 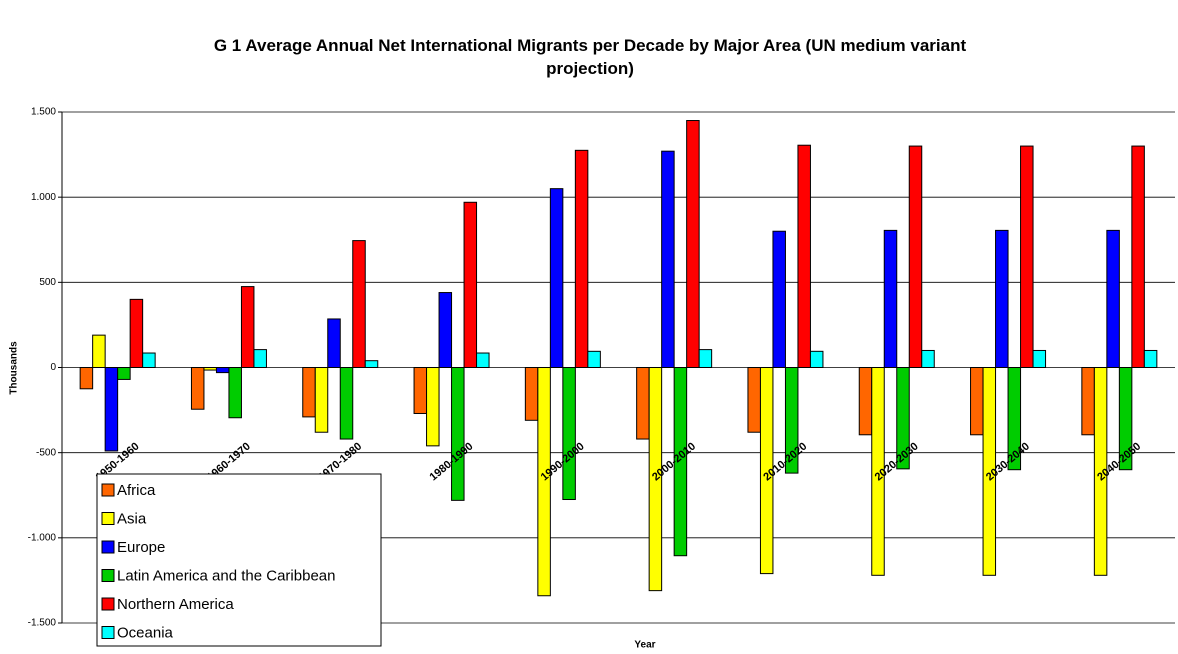 What do you see at coordinates (14, 368) in the screenshot?
I see `y-axis-label: Thousands` at bounding box center [14, 368].